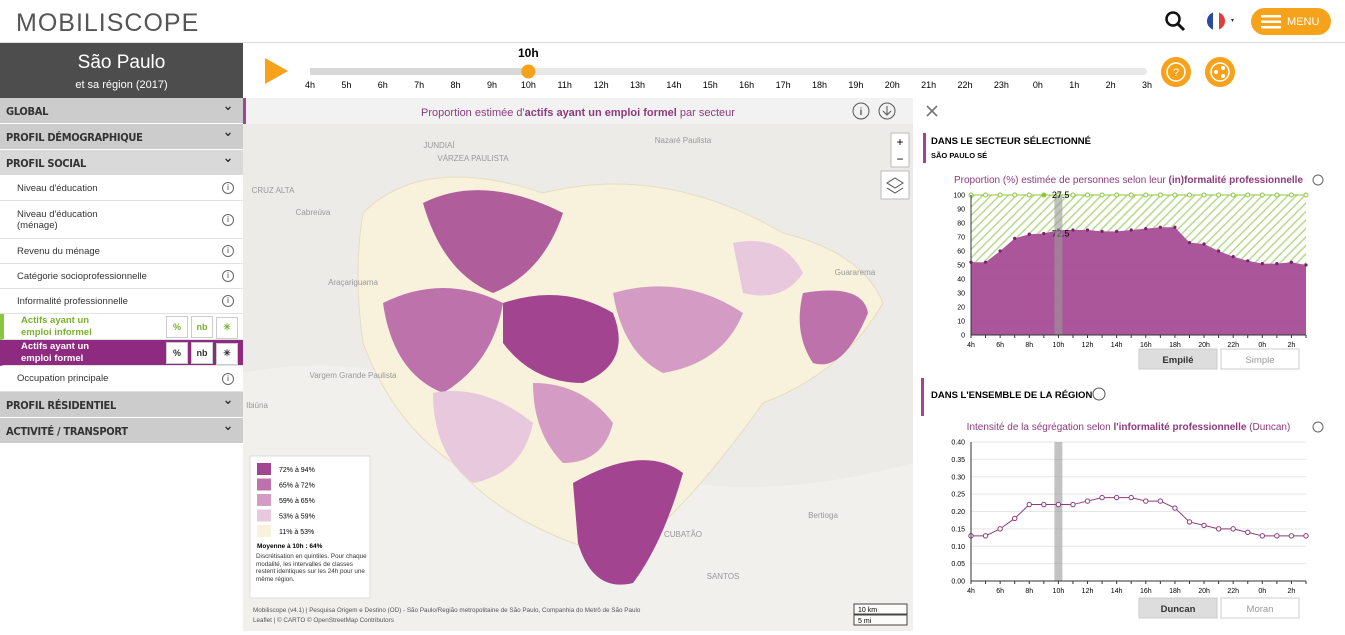 Image resolution: width=1345 pixels, height=635 pixels. I want to click on menu-item-label: Occupation principale, so click(63, 378).